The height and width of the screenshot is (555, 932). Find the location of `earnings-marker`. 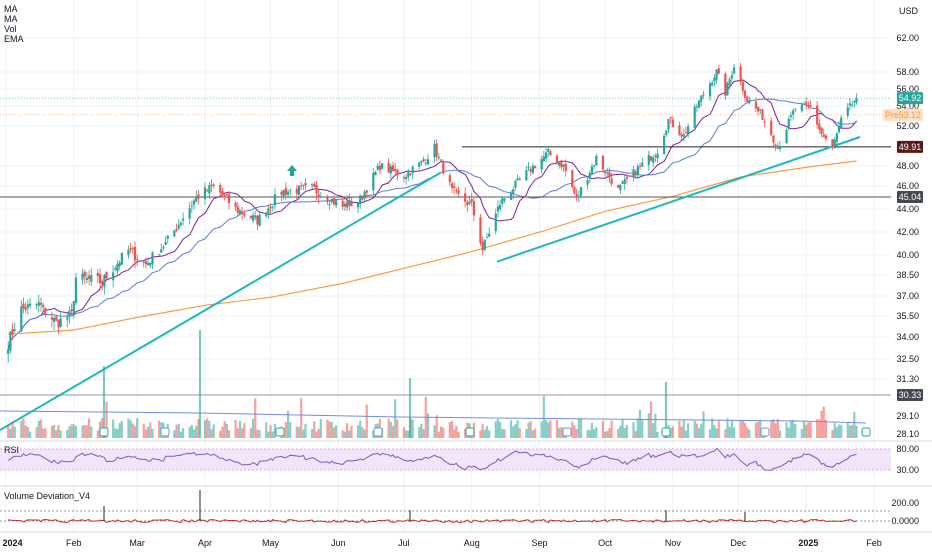

earnings-marker is located at coordinates (470, 432).